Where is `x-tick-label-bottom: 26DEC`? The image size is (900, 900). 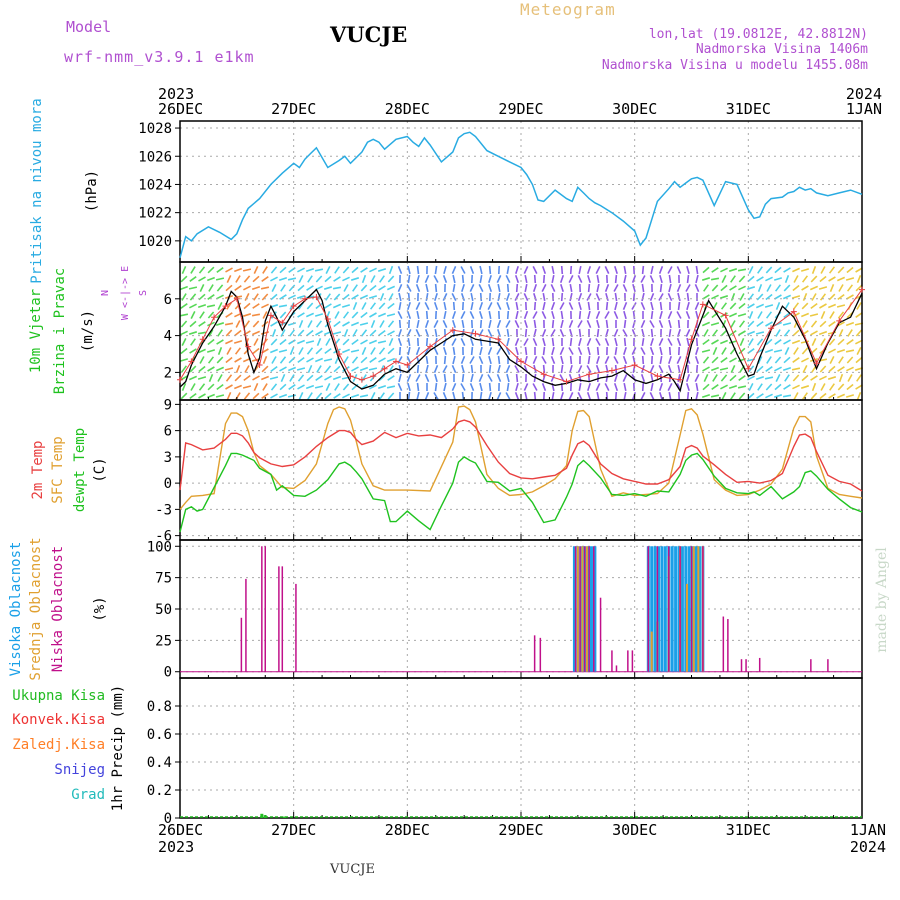 x-tick-label-bottom: 26DEC is located at coordinates (180, 830).